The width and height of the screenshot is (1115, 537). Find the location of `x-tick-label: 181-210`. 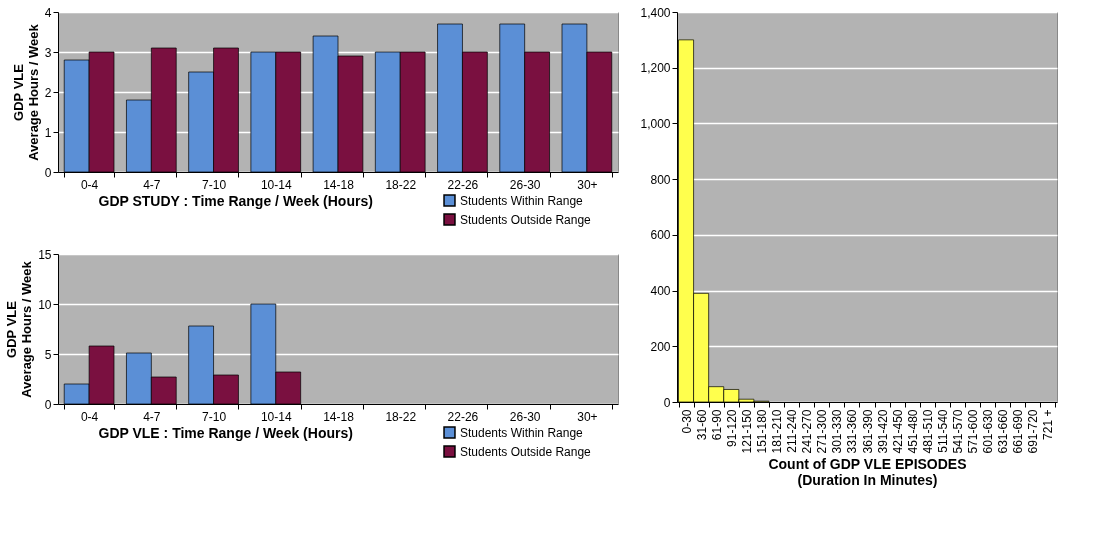

x-tick-label: 181-210 is located at coordinates (777, 431).